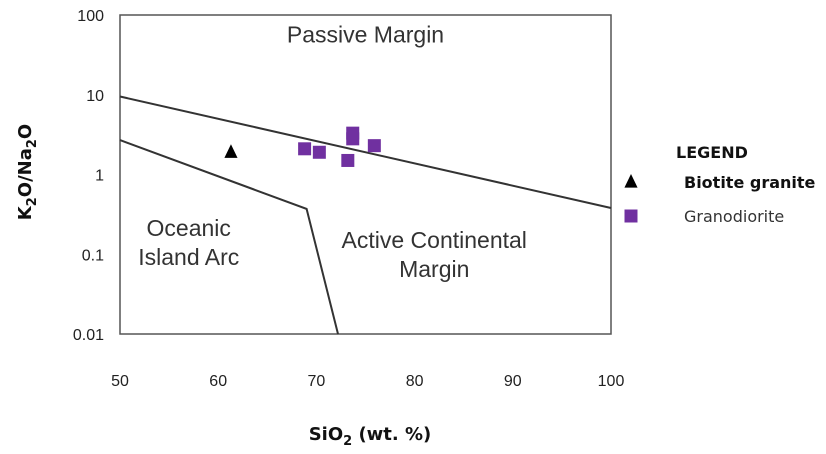  What do you see at coordinates (513, 381) in the screenshot?
I see `x-tick-label: 90` at bounding box center [513, 381].